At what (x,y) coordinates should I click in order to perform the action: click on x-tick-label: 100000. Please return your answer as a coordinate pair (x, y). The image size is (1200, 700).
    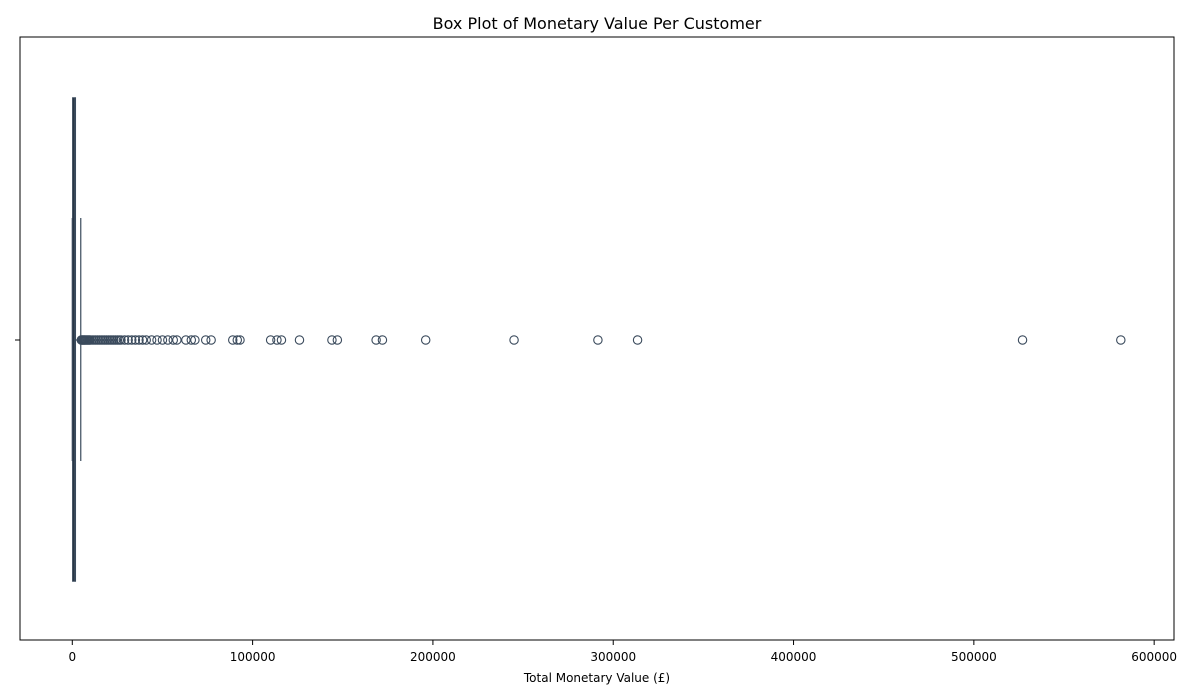
    Looking at the image, I should click on (253, 657).